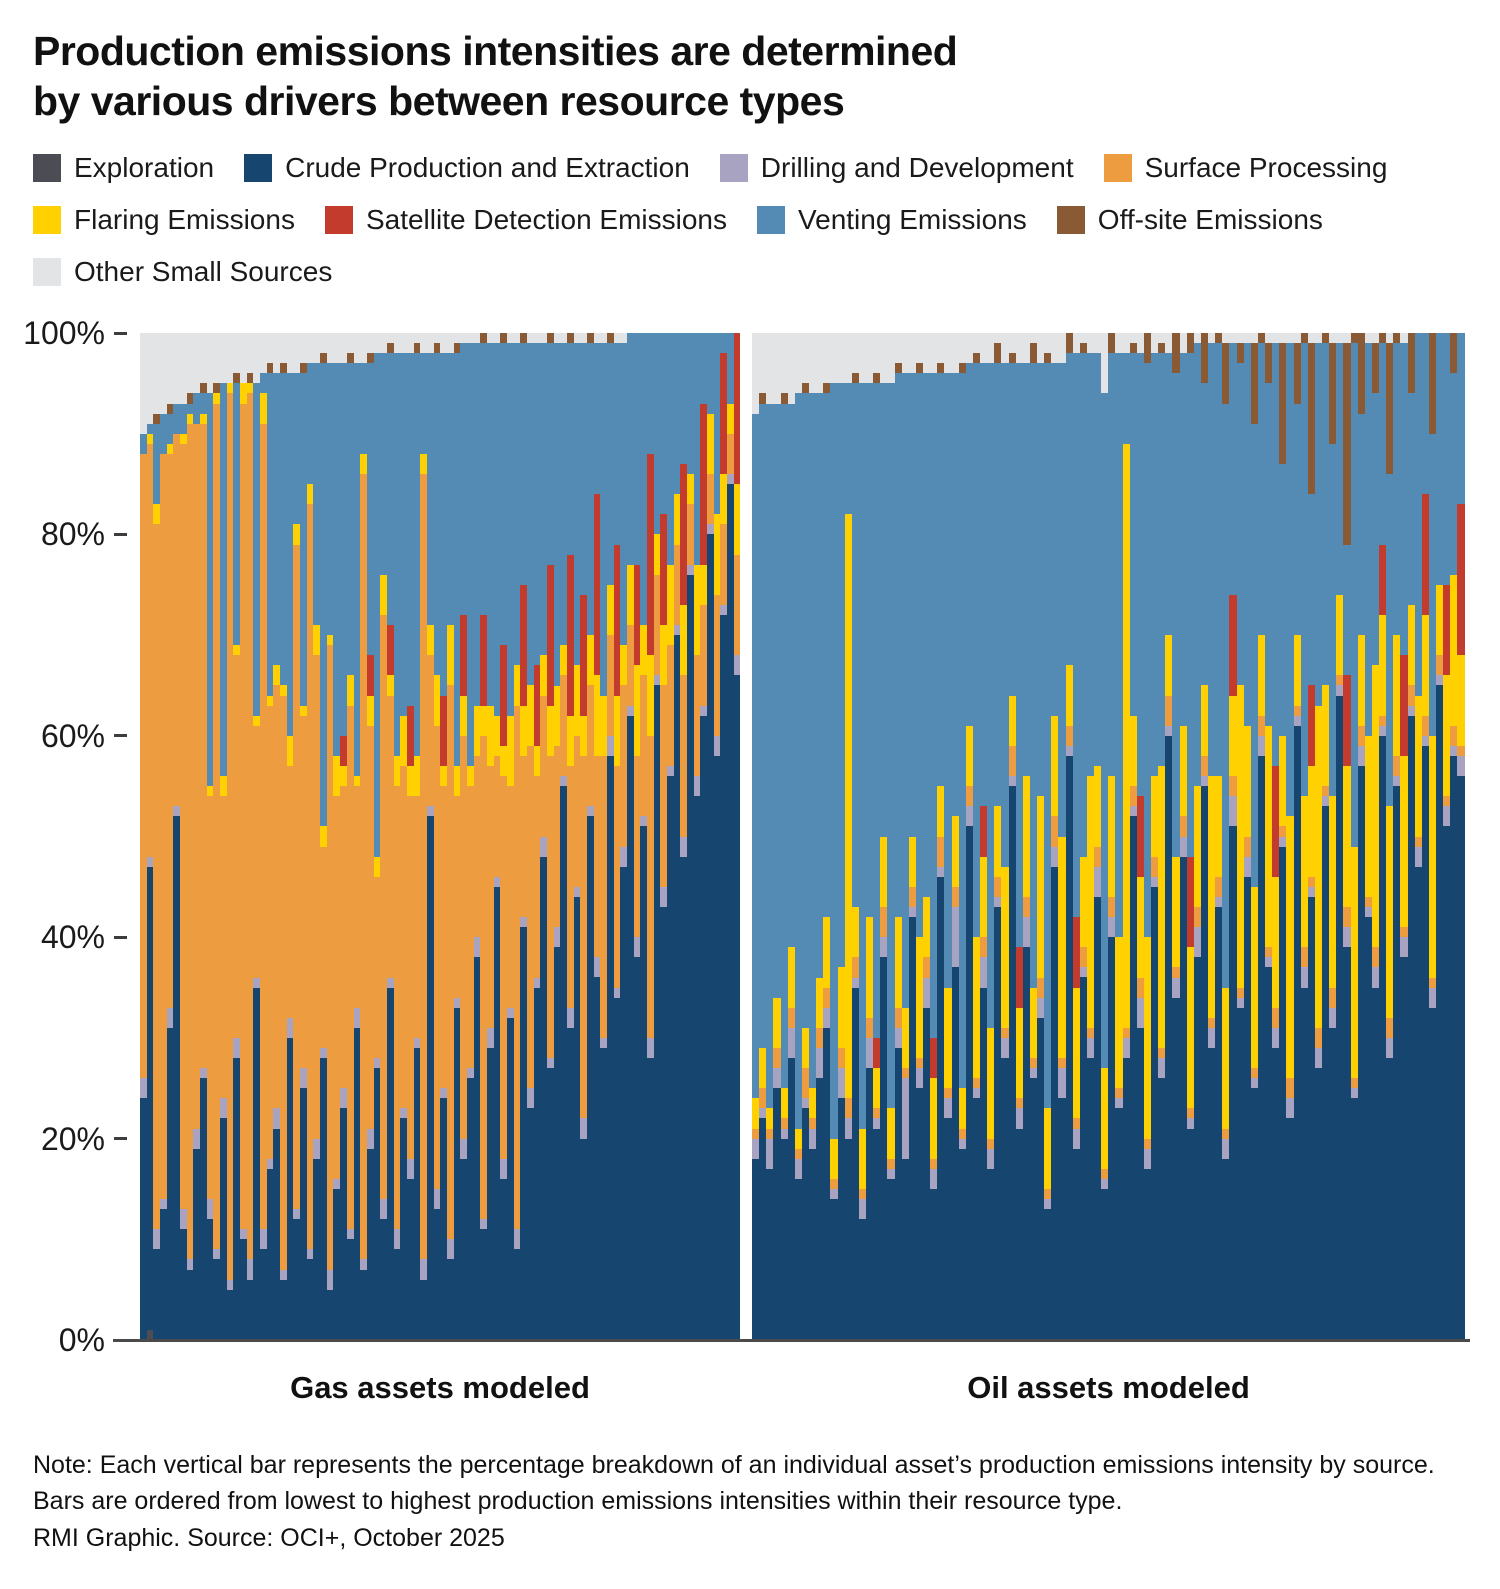  Describe the element at coordinates (182, 272) in the screenshot. I see `legend-item-other: Other Small Sources` at that location.